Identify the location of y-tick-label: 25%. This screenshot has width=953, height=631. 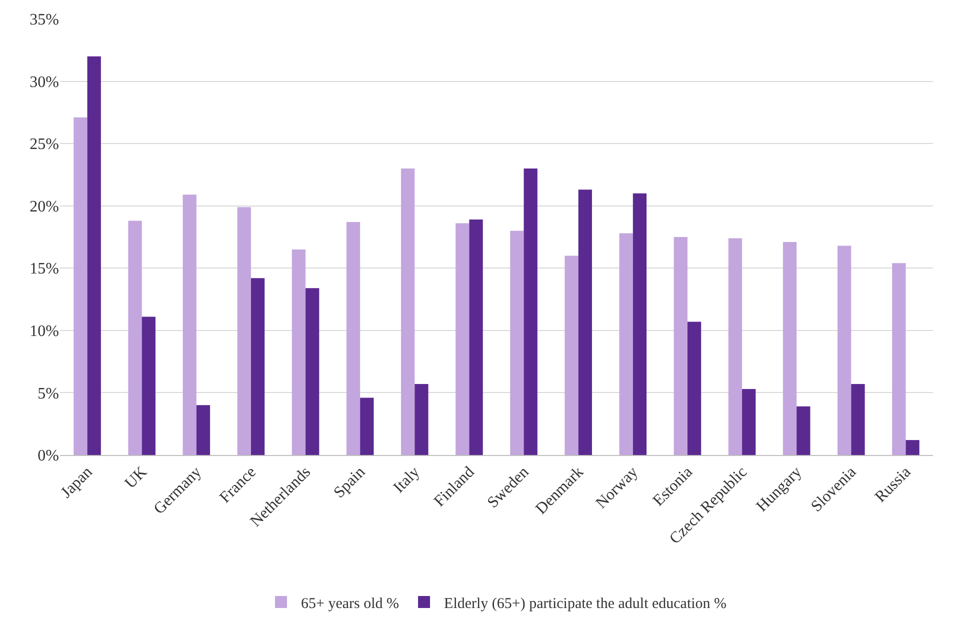
(44, 145).